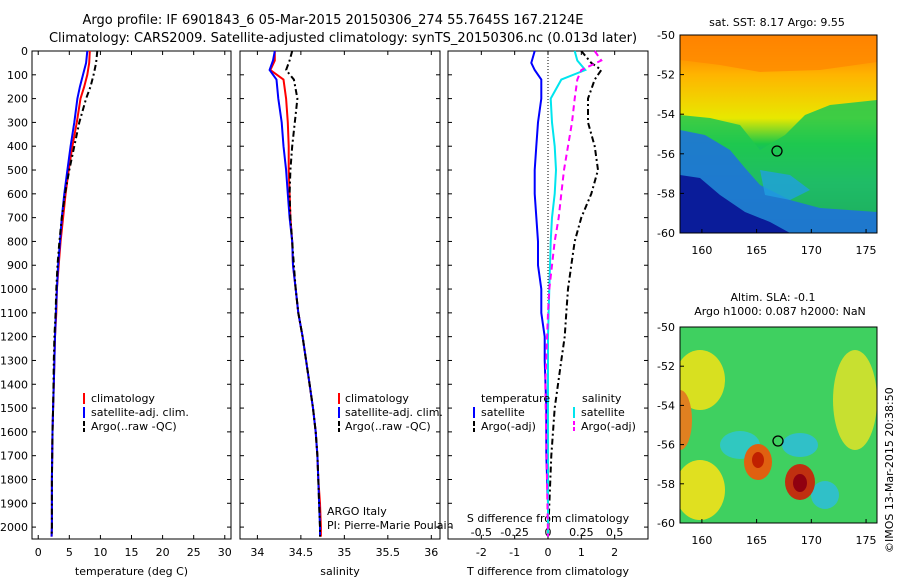  What do you see at coordinates (581, 552) in the screenshot?
I see `x-tick-label: 1` at bounding box center [581, 552].